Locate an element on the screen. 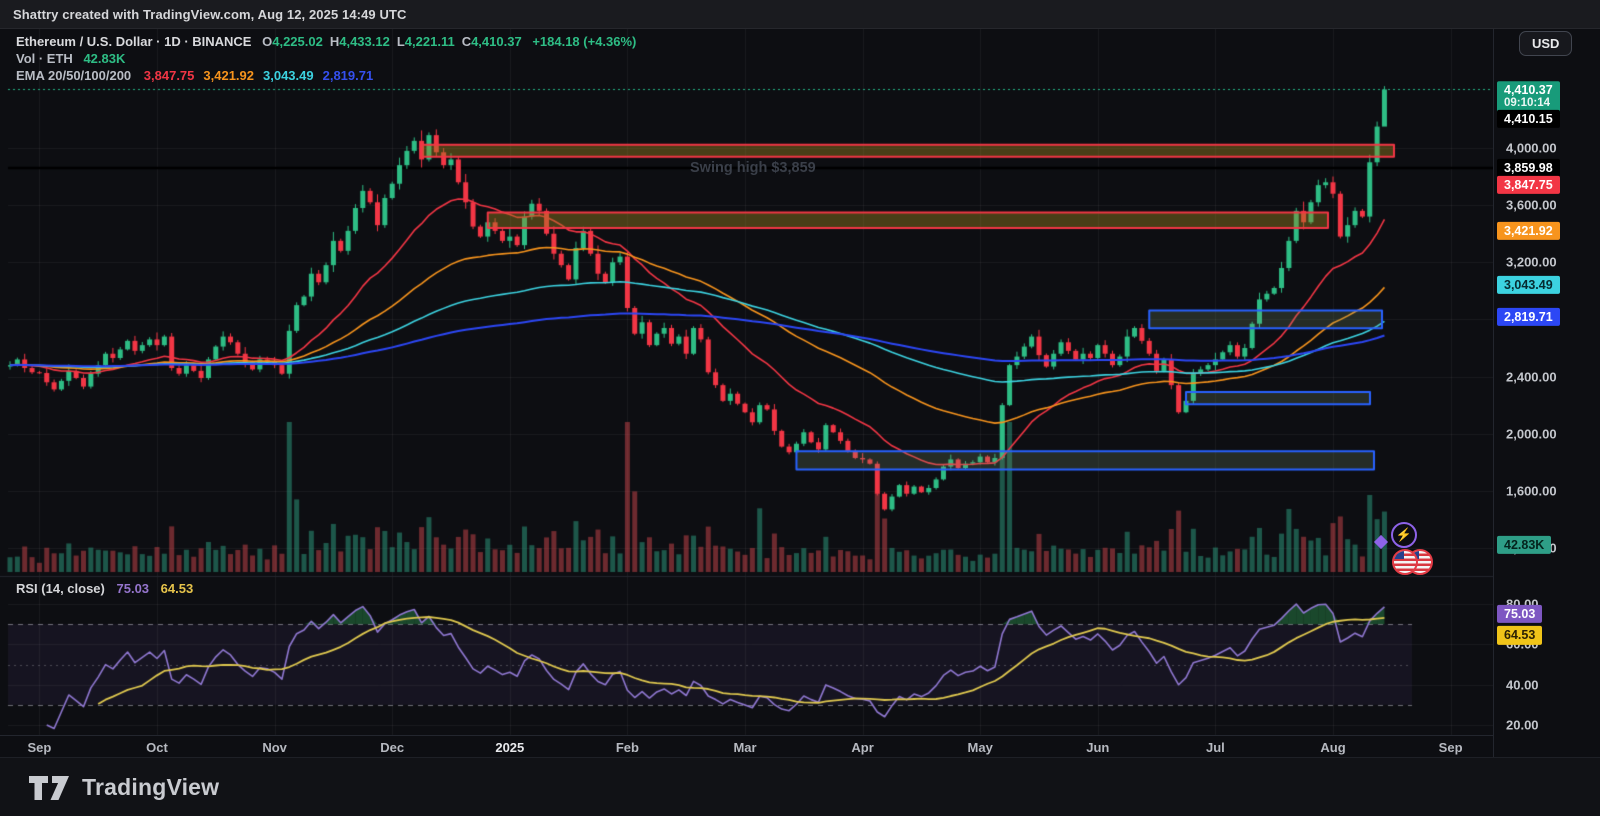 The image size is (1600, 816). ema-value: 3,043.49 is located at coordinates (288, 75).